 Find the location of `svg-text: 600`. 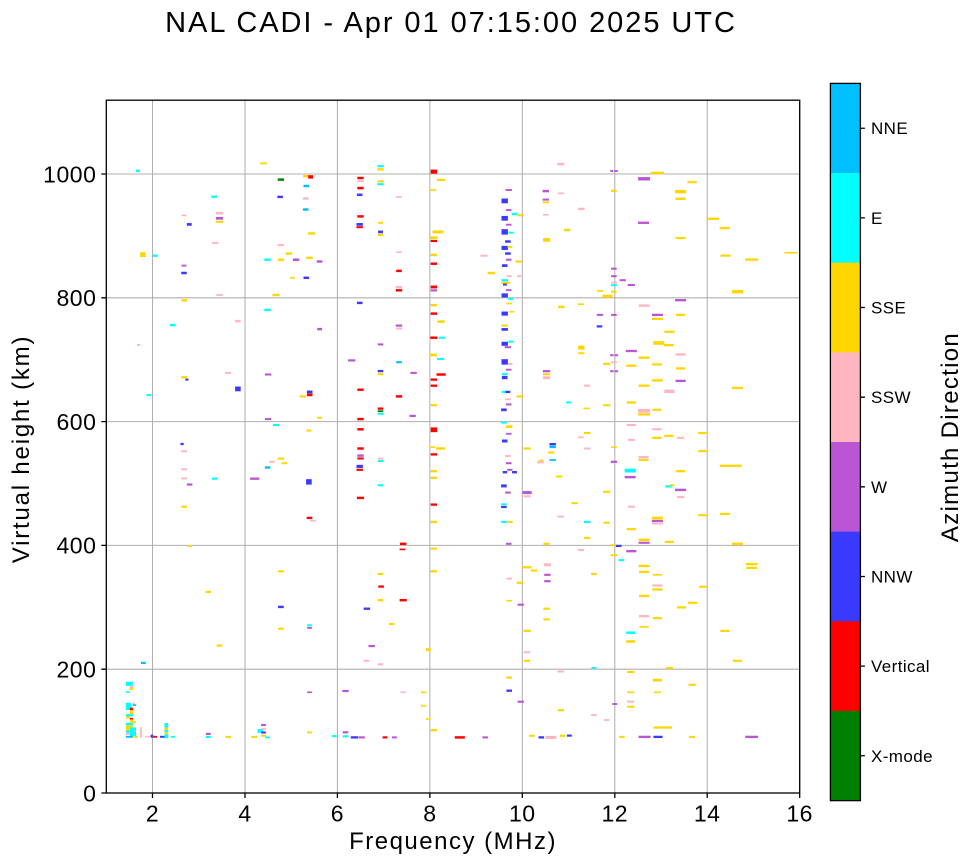

svg-text: 600 is located at coordinates (76, 422).